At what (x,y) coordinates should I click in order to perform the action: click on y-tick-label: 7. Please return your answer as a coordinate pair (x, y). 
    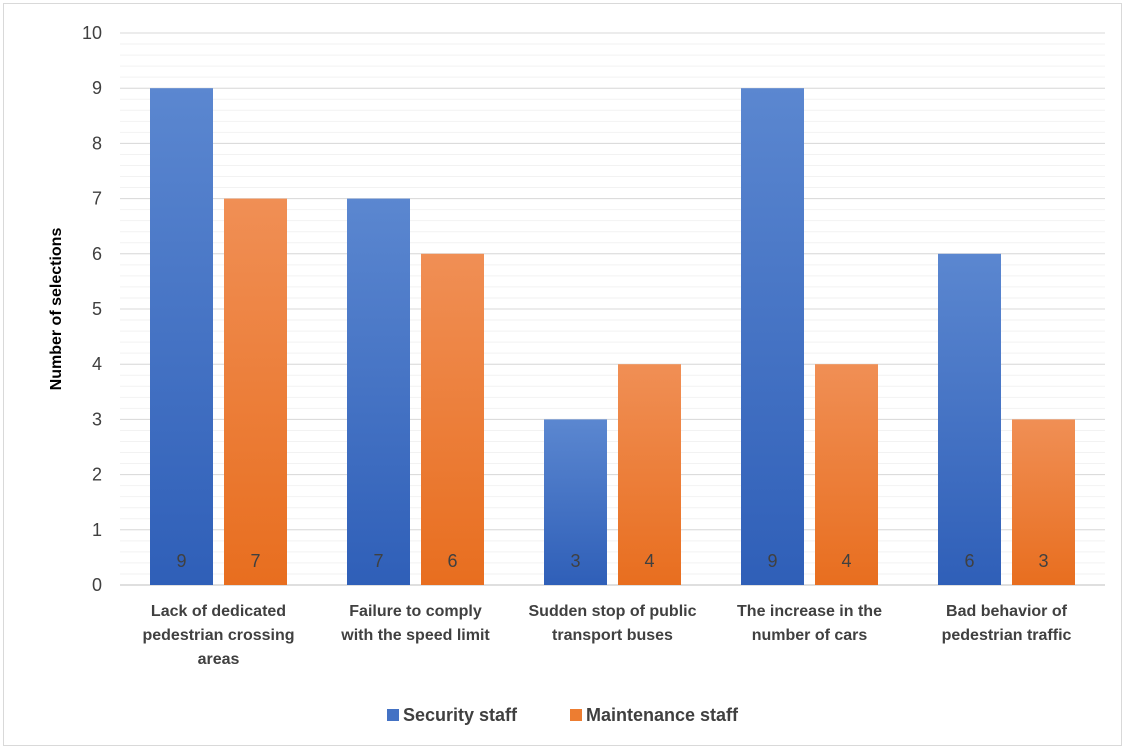
    Looking at the image, I should click on (97, 199).